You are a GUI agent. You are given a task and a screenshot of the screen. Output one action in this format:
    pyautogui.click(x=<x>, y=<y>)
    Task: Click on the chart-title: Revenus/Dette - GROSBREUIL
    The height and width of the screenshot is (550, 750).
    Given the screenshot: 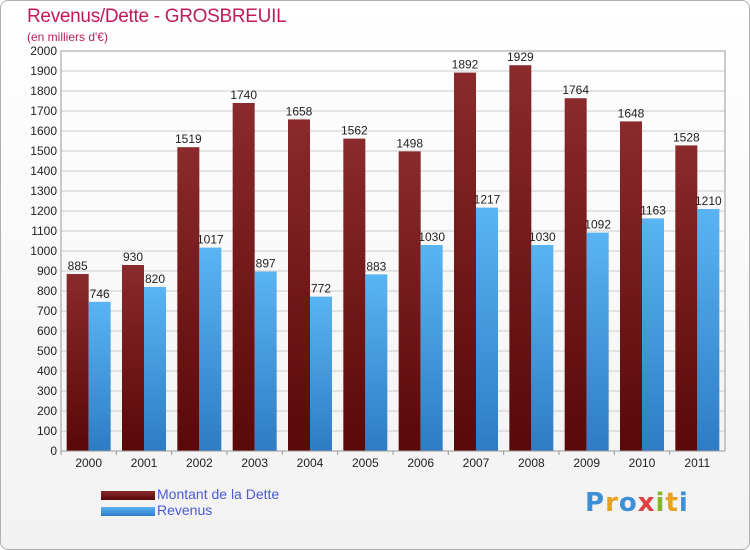 What is the action you would take?
    pyautogui.click(x=157, y=16)
    